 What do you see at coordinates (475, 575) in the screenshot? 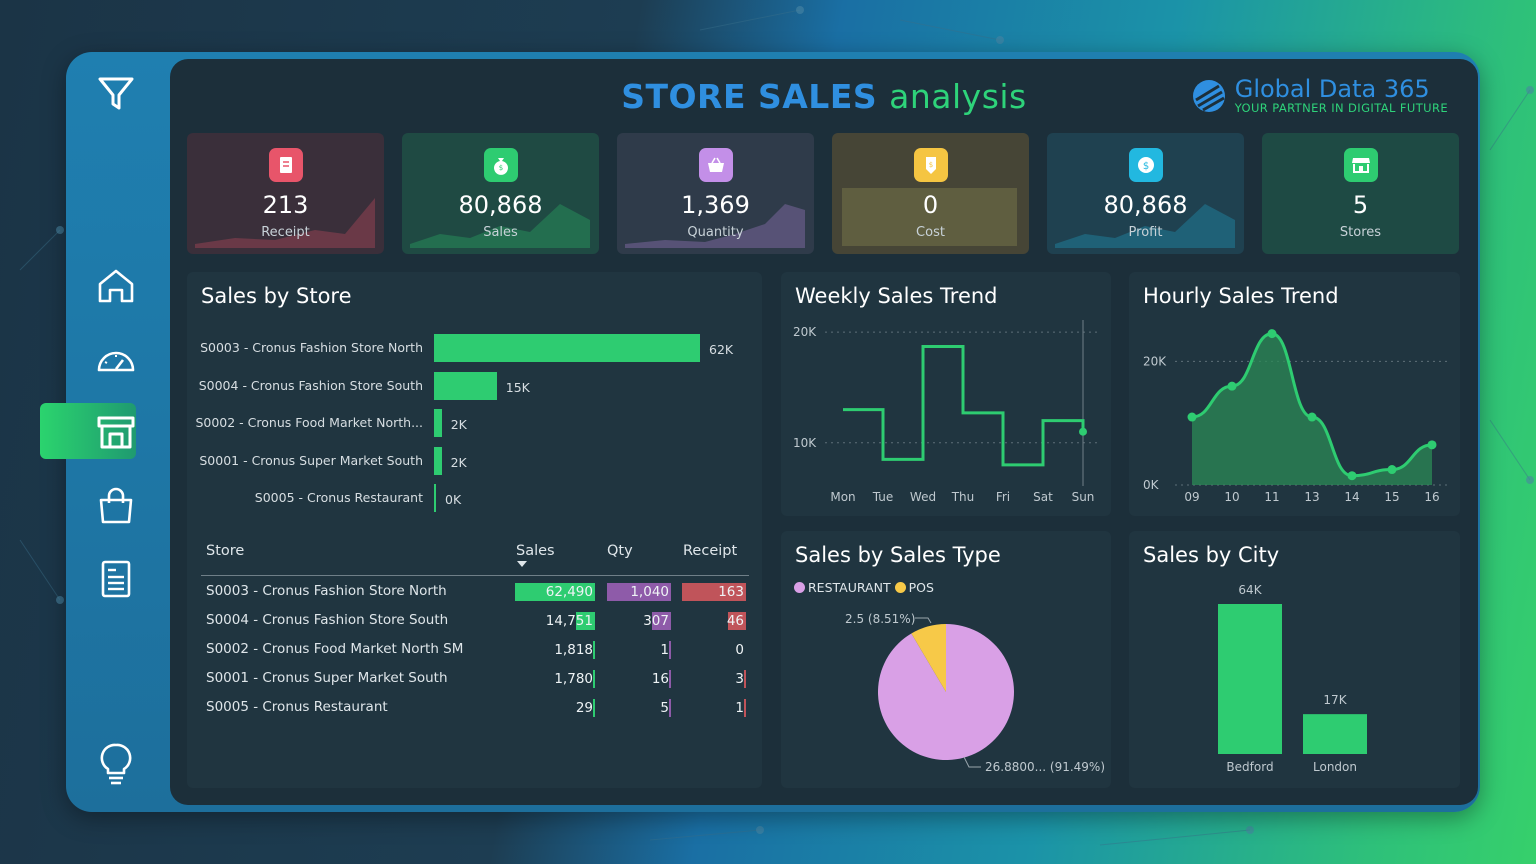
I see `table-divider` at bounding box center [475, 575].